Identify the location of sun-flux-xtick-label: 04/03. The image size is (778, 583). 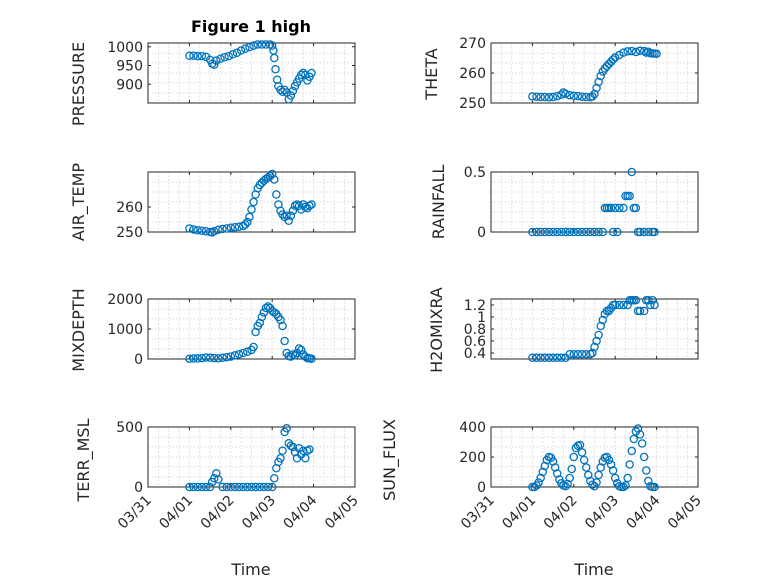
(602, 513).